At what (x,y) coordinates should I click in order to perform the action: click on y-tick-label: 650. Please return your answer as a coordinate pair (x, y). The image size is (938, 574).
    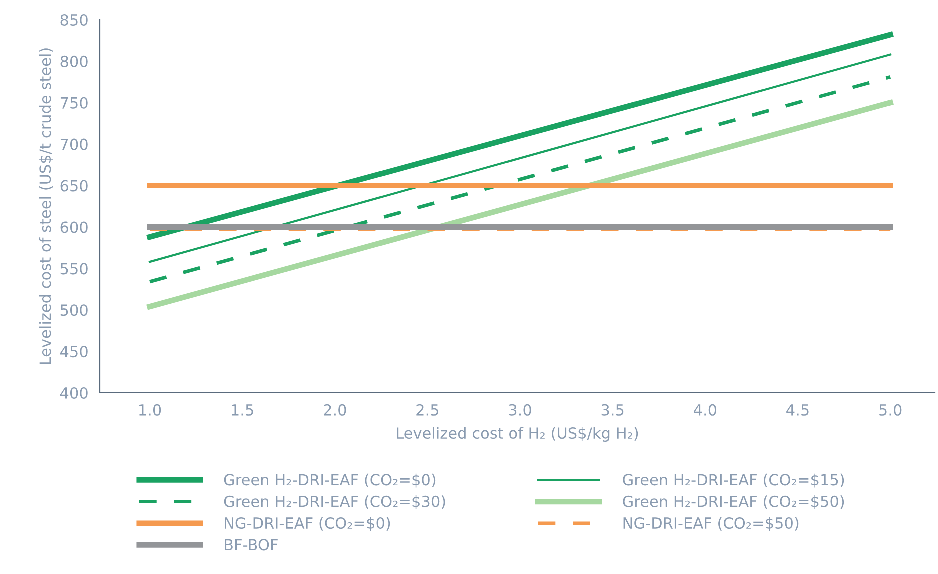
    Looking at the image, I should click on (74, 186).